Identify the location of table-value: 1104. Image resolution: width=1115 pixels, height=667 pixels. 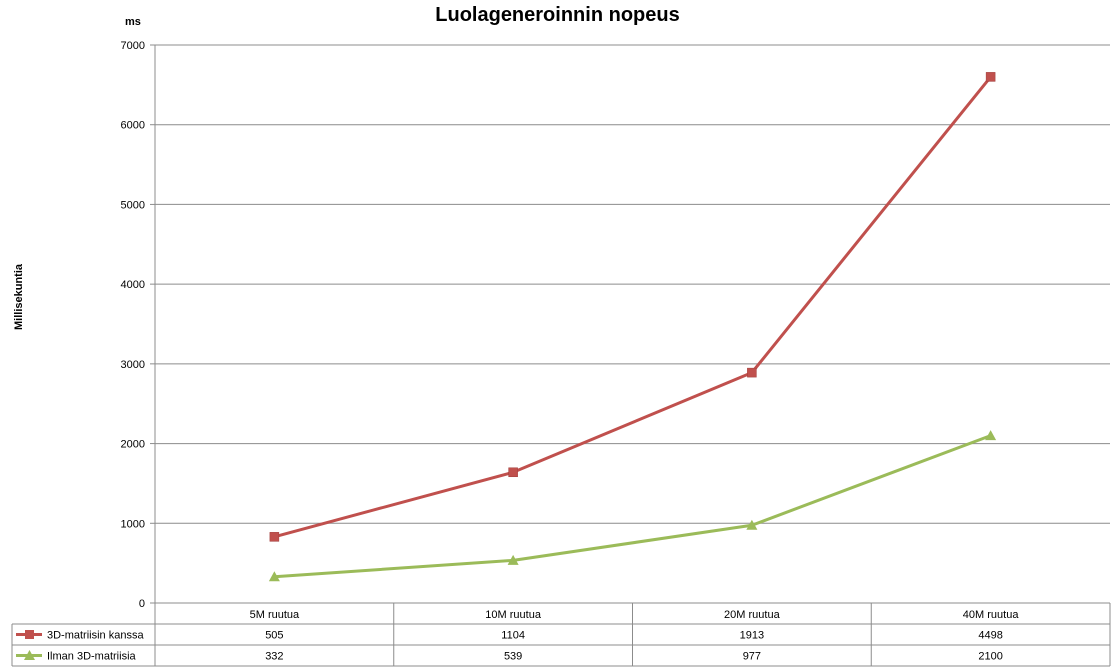
(513, 636).